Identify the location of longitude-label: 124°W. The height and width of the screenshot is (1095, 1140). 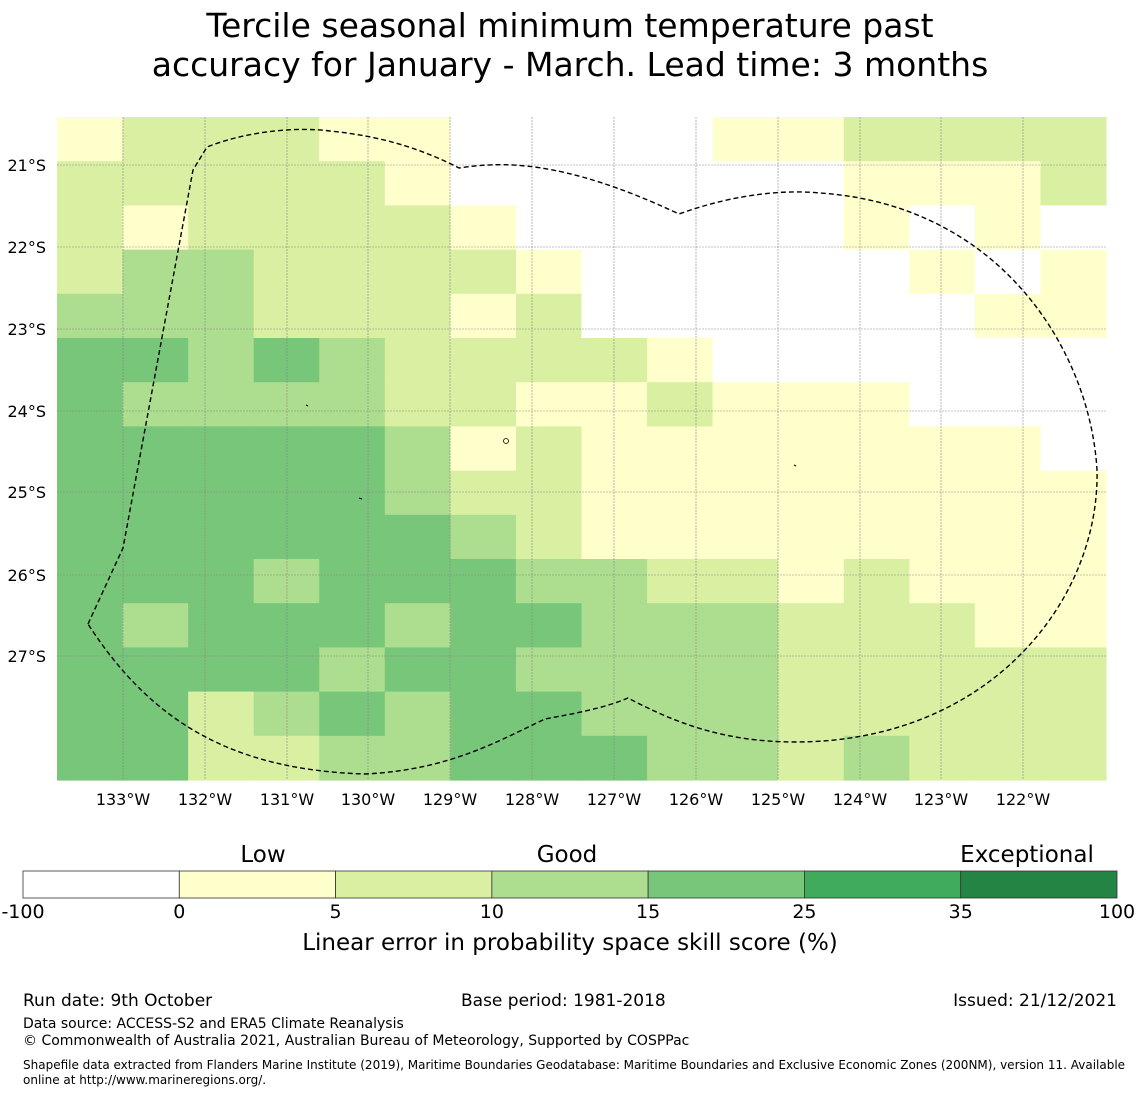
(860, 799).